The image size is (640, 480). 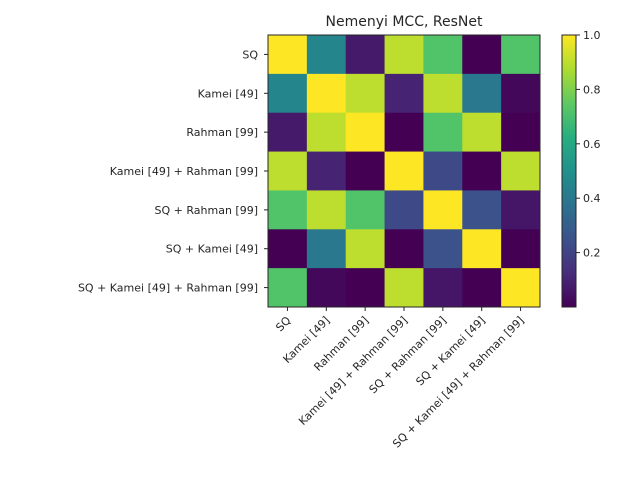 I want to click on colorbar-gradient, so click(x=569, y=171).